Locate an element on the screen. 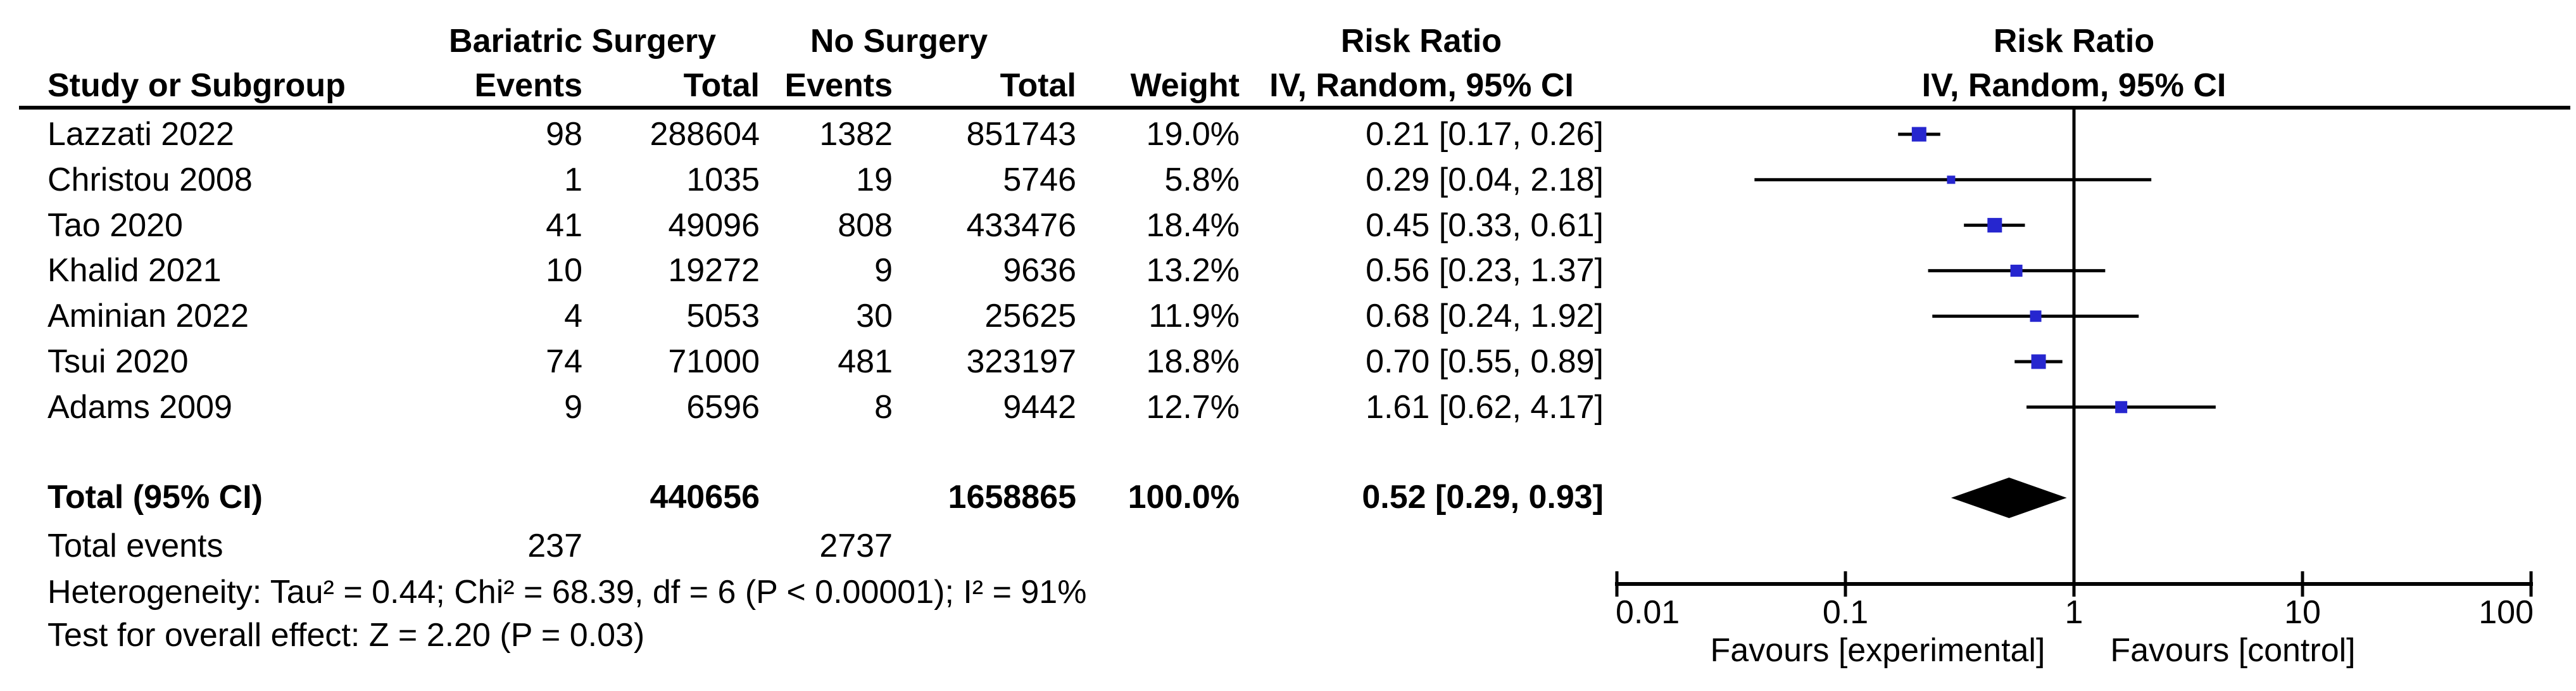 The image size is (2576, 691). col-group-no-surgery: No Surgery is located at coordinates (899, 41).